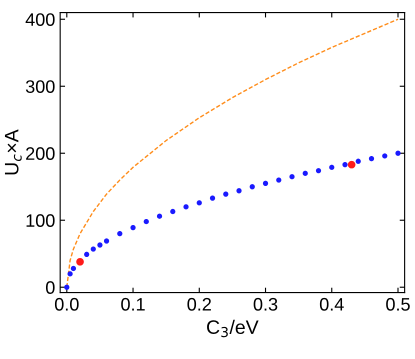 This screenshot has height=359, width=415. What do you see at coordinates (398, 304) in the screenshot?
I see `x-tick-label: 0.5` at bounding box center [398, 304].